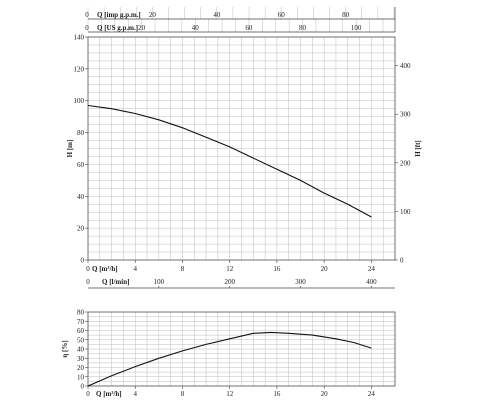 Image resolution: width=500 pixels, height=405 pixels. Describe the element at coordinates (81, 331) in the screenshot. I see `eff-y-tick-label: 60` at that location.